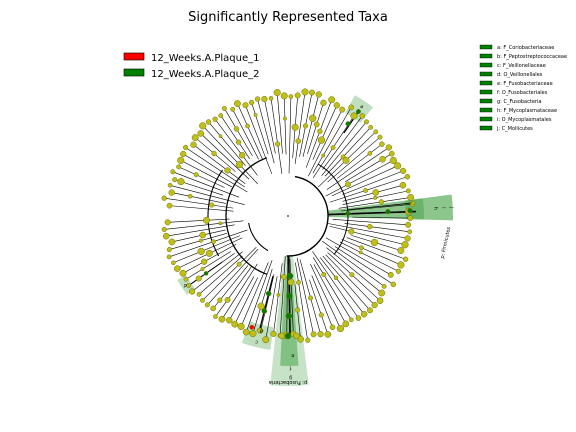 The width and height of the screenshot is (576, 432). I want to click on legend-swatch-plaque2, so click(134, 72).